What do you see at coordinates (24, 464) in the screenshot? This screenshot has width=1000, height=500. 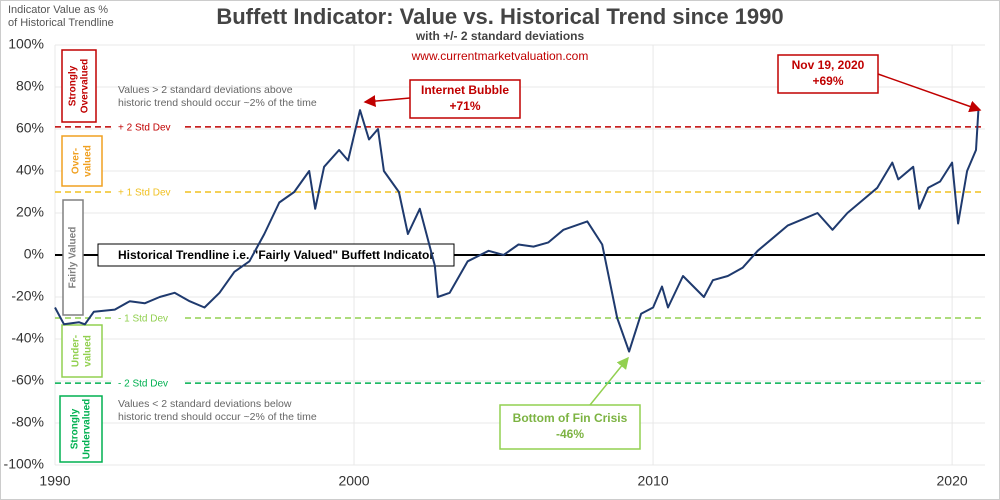 I see `y-tick-label: -100%` at bounding box center [24, 464].